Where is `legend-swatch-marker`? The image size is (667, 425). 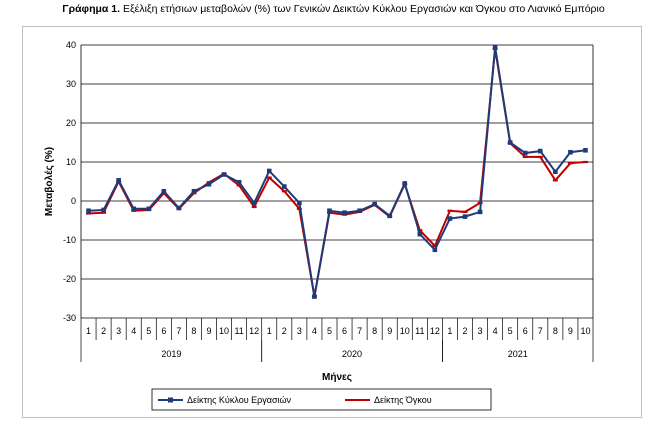
legend-swatch-marker is located at coordinates (170, 400).